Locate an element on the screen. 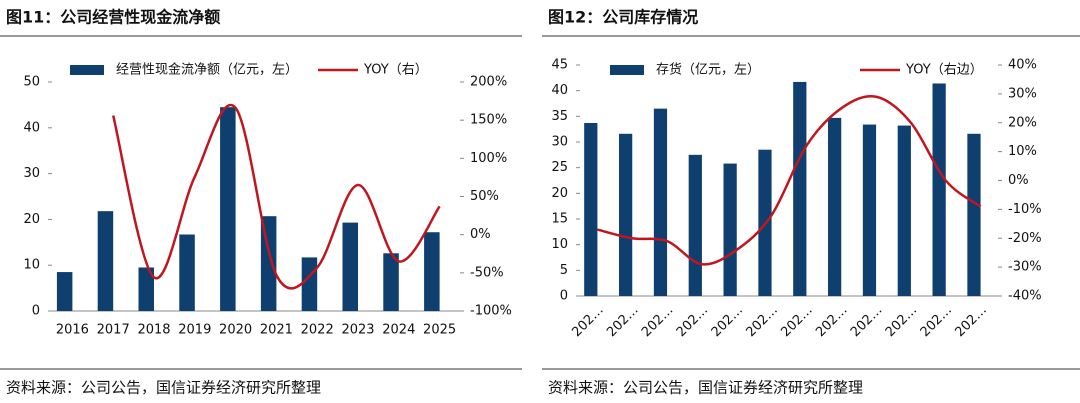  x-tick-label: 2019 is located at coordinates (194, 330).